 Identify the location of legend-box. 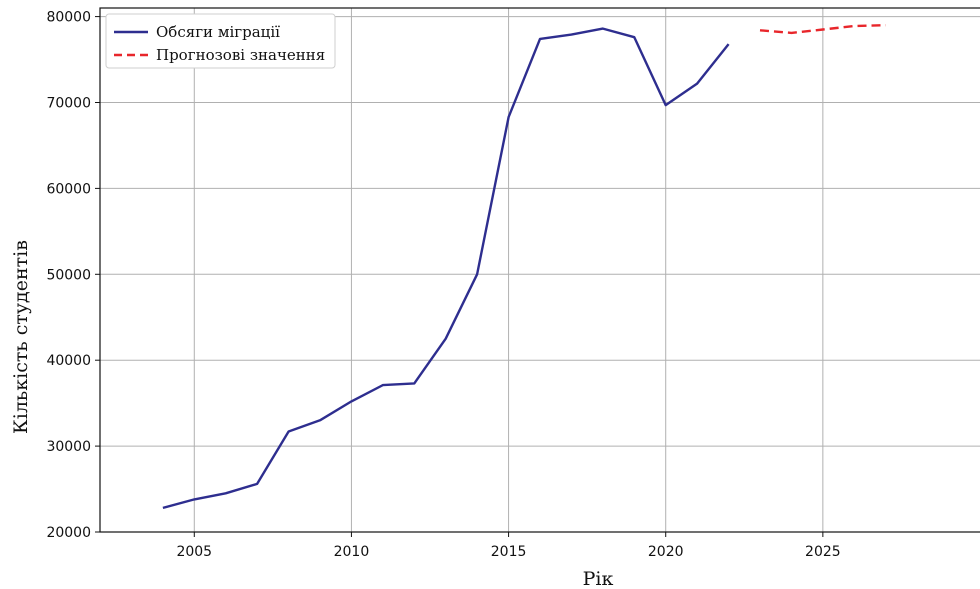
(220, 41).